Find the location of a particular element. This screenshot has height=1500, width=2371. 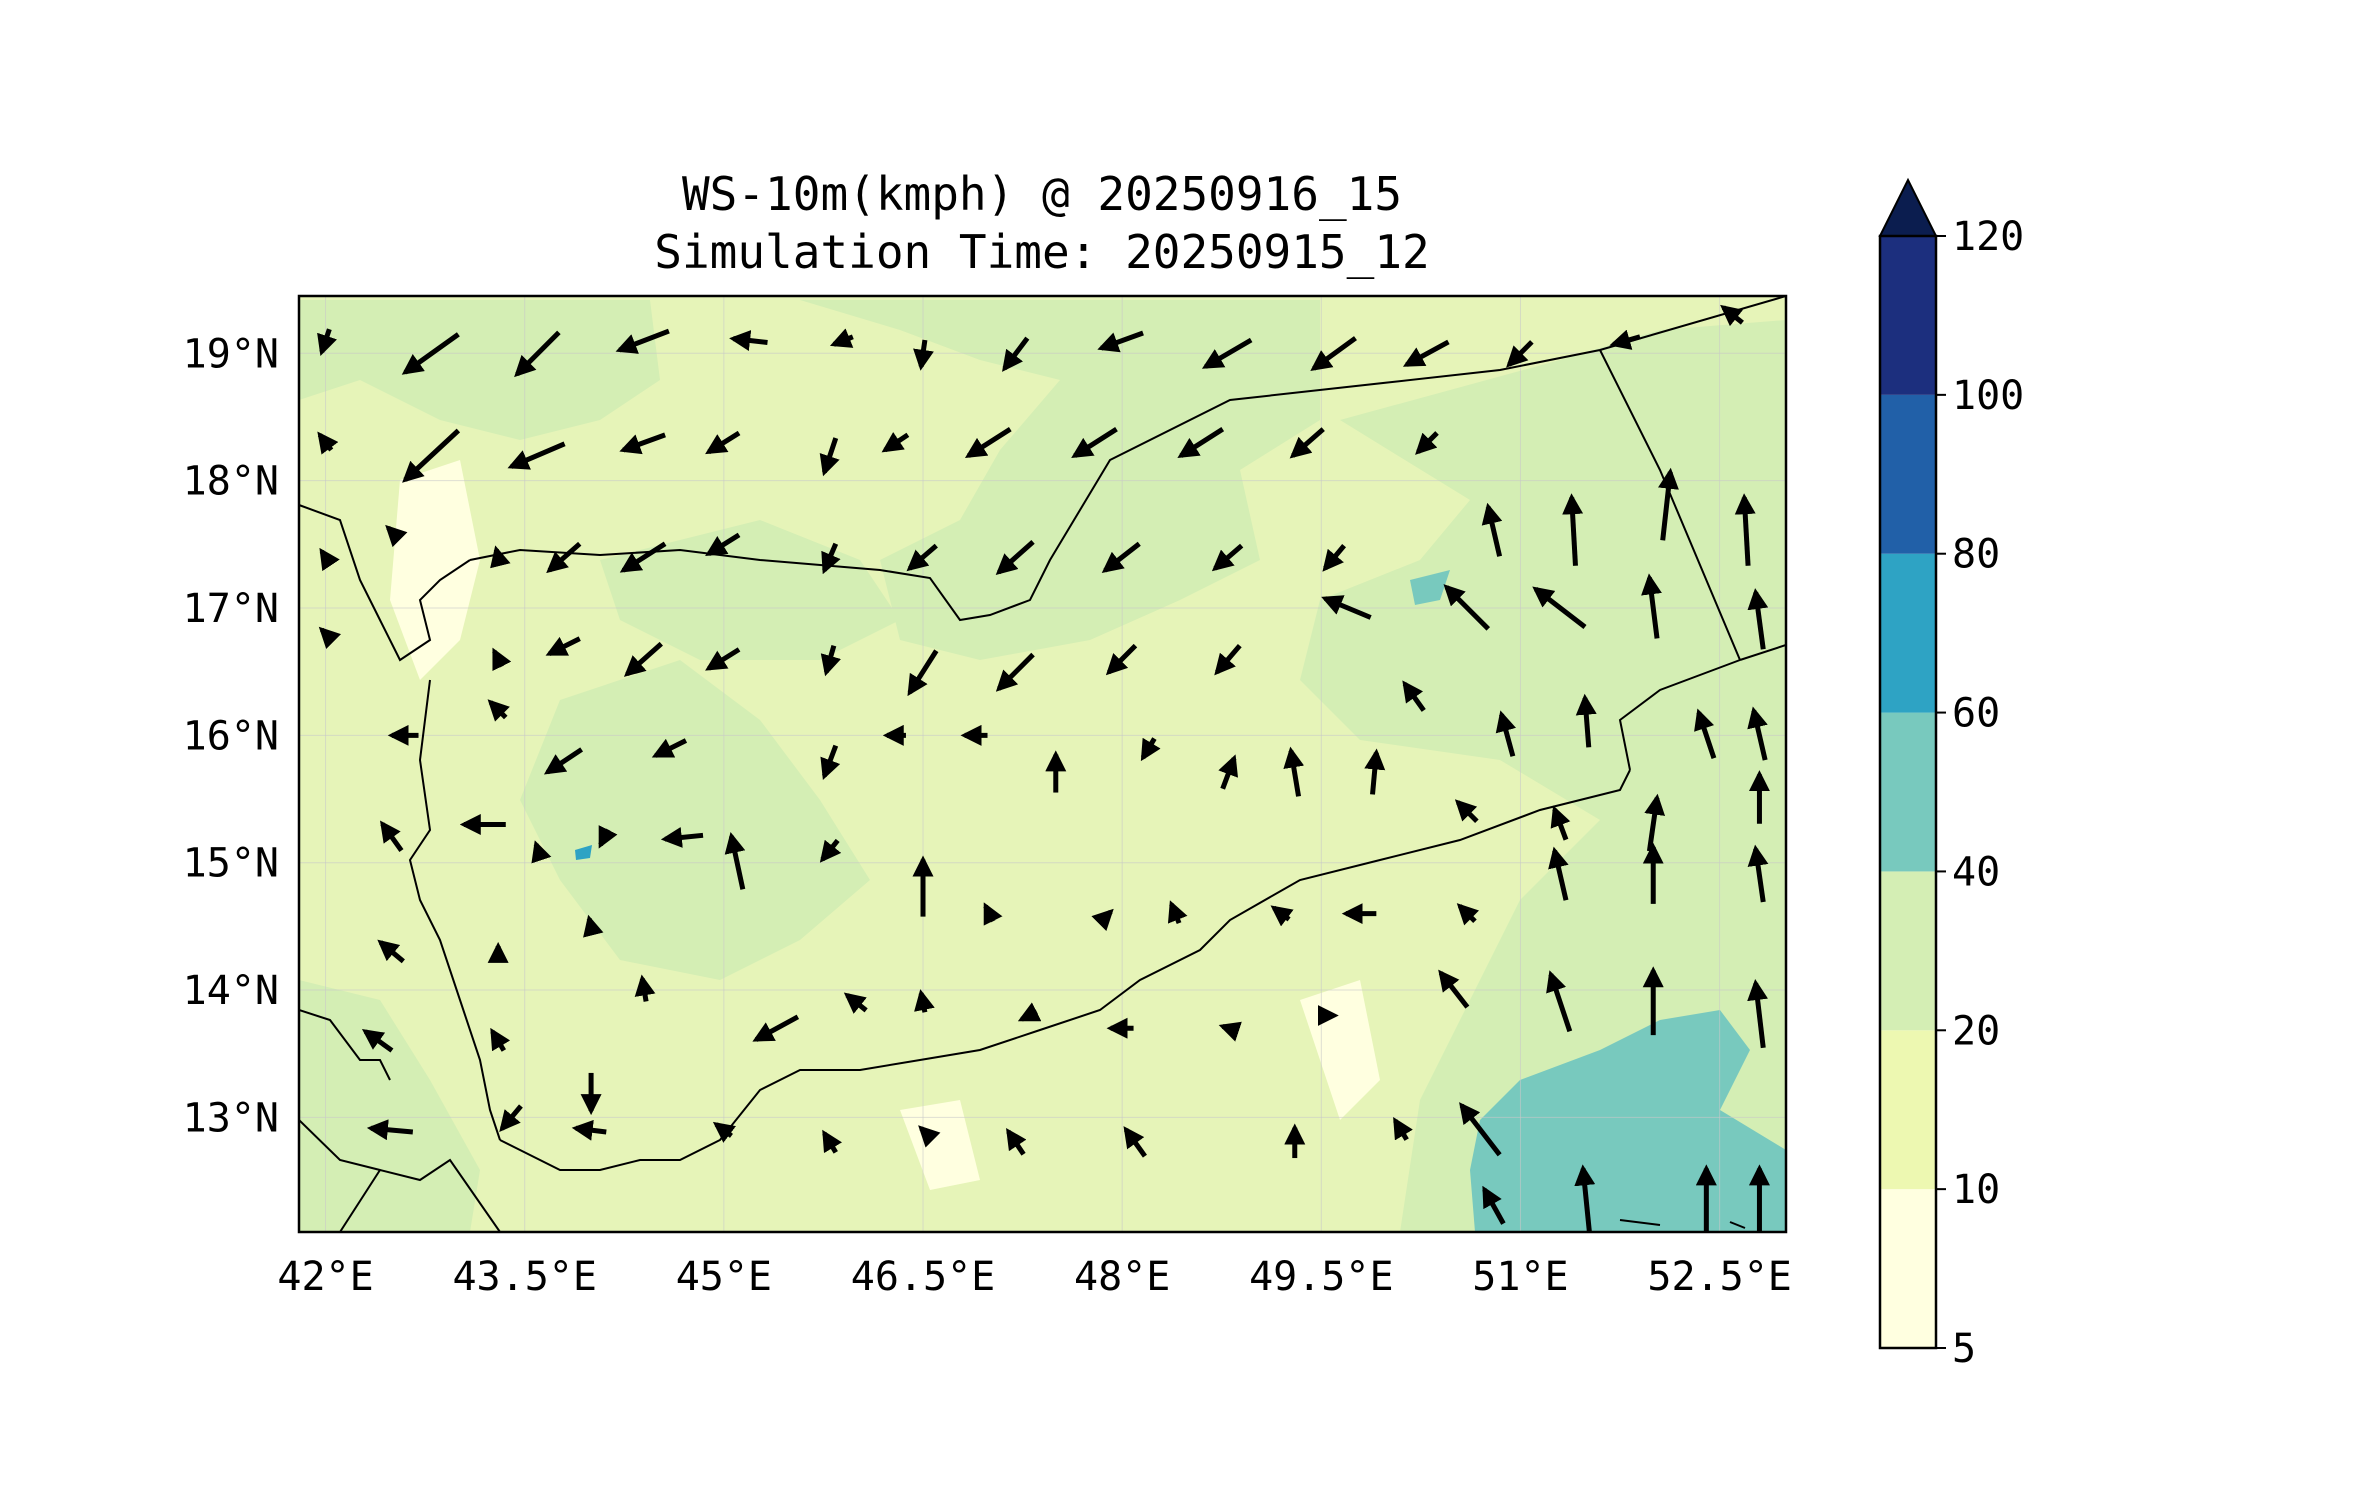

map-title-line2: Simulation Time: 20250915_12 is located at coordinates (1041, 252).